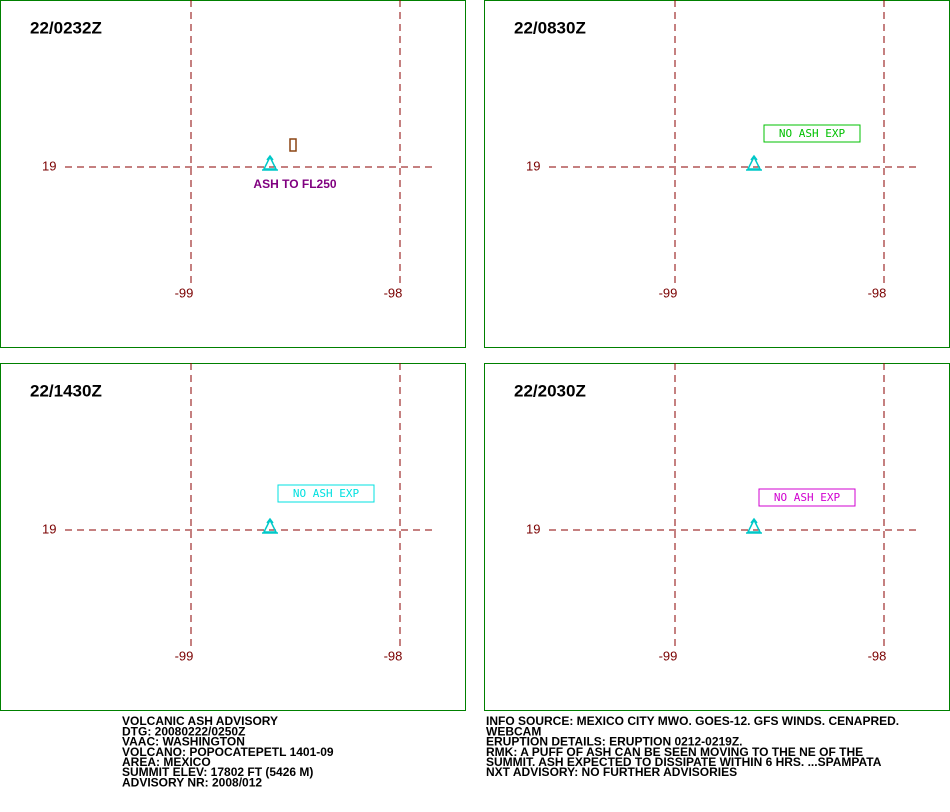 Image resolution: width=950 pixels, height=812 pixels. I want to click on advisory-line: VAAC: WASHINGTON, so click(183, 742).